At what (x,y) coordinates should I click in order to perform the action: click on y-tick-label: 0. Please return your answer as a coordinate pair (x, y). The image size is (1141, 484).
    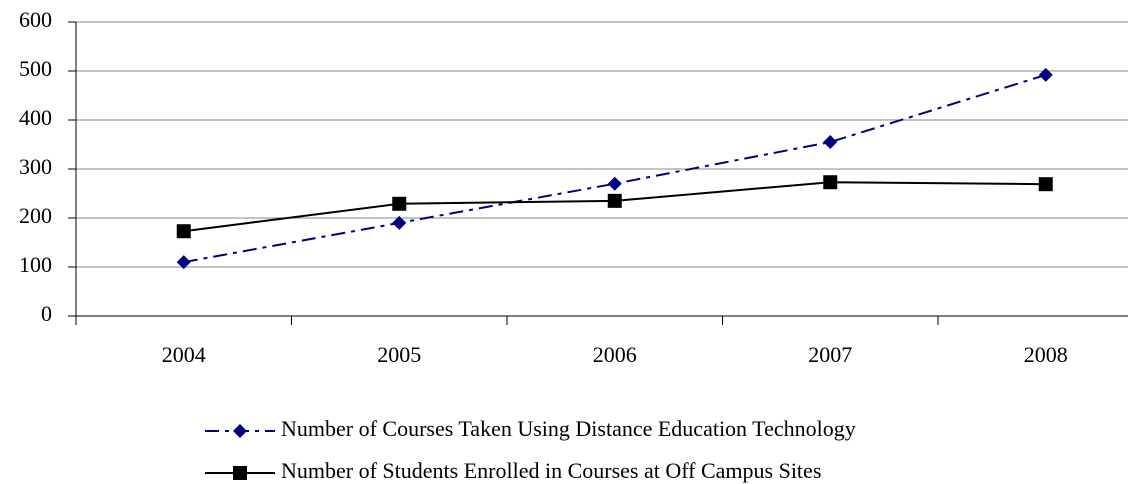
    Looking at the image, I should click on (46, 313).